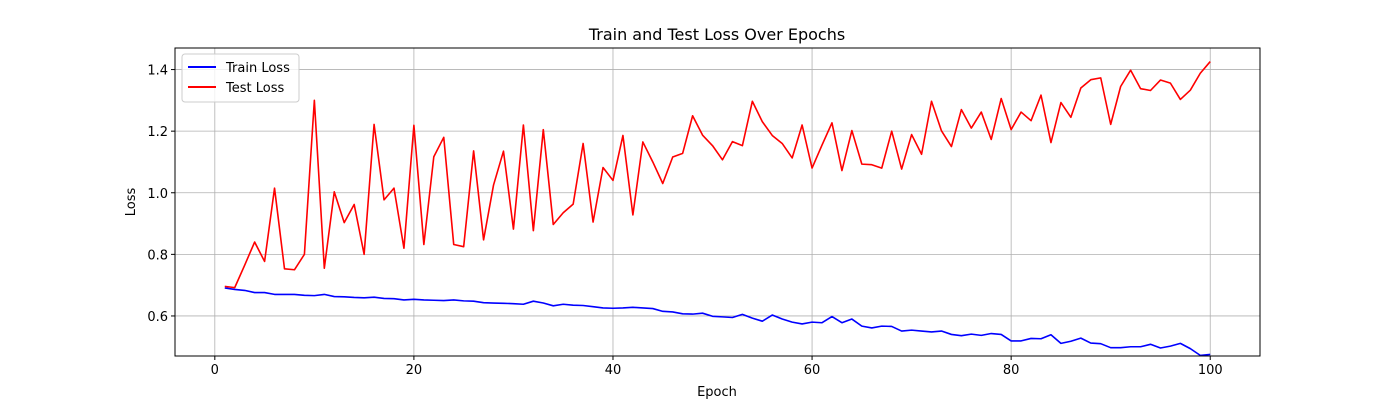 The width and height of the screenshot is (1400, 404). Describe the element at coordinates (1210, 370) in the screenshot. I see `x-tick-label: 100` at that location.